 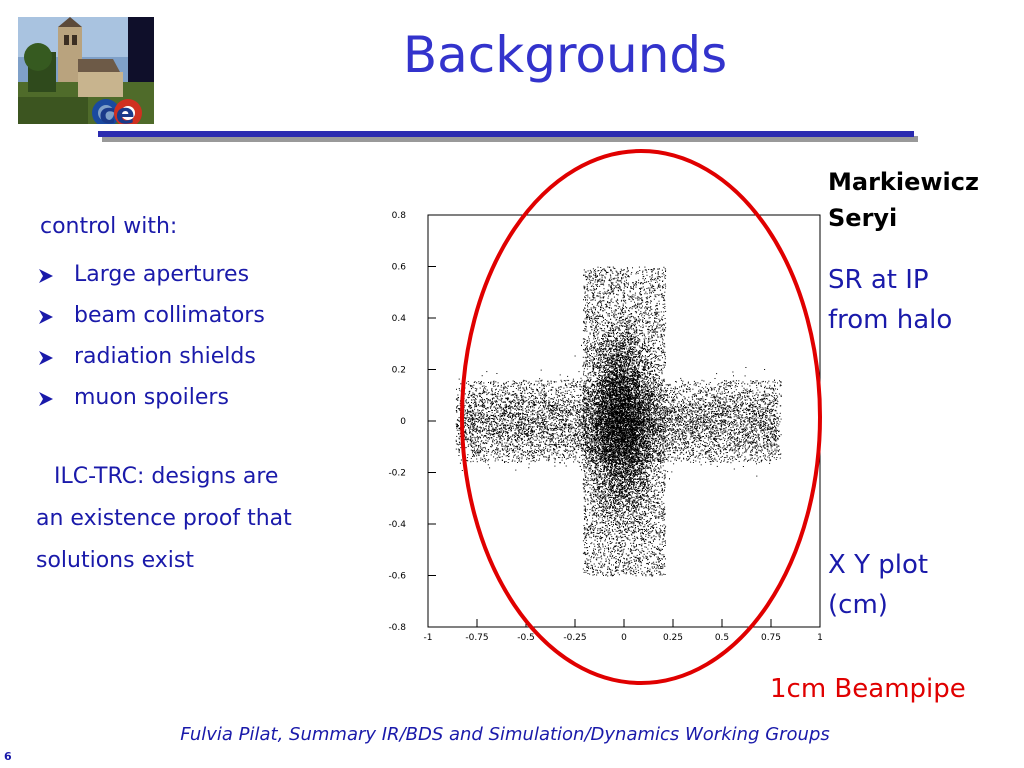 I want to click on x-tick-label: 0.75, so click(x=771, y=638).